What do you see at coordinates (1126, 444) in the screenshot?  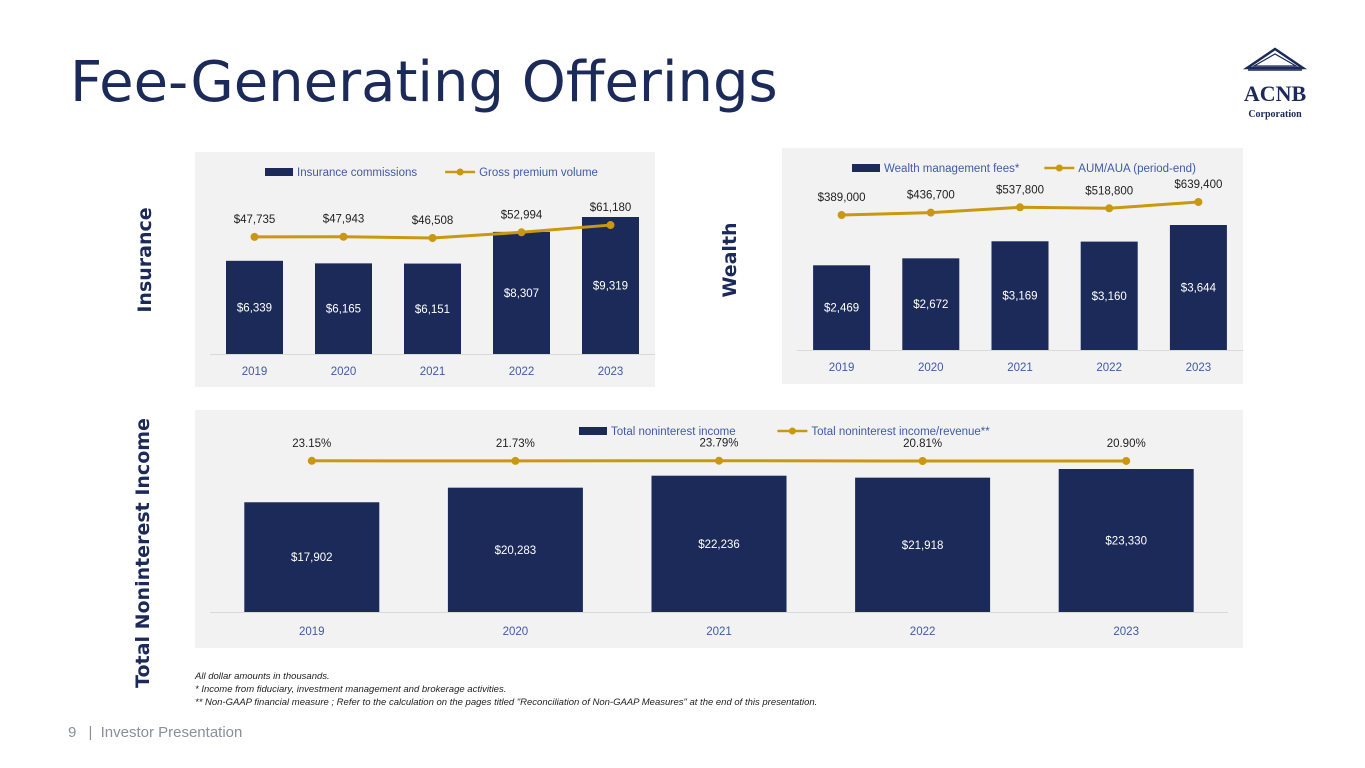 I see `line-label-2023: 20.90%` at bounding box center [1126, 444].